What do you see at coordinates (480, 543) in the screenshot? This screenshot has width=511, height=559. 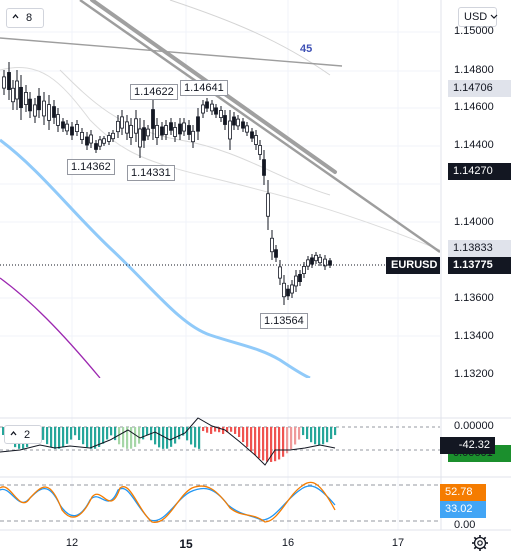 I see `settings-gear-icon` at bounding box center [480, 543].